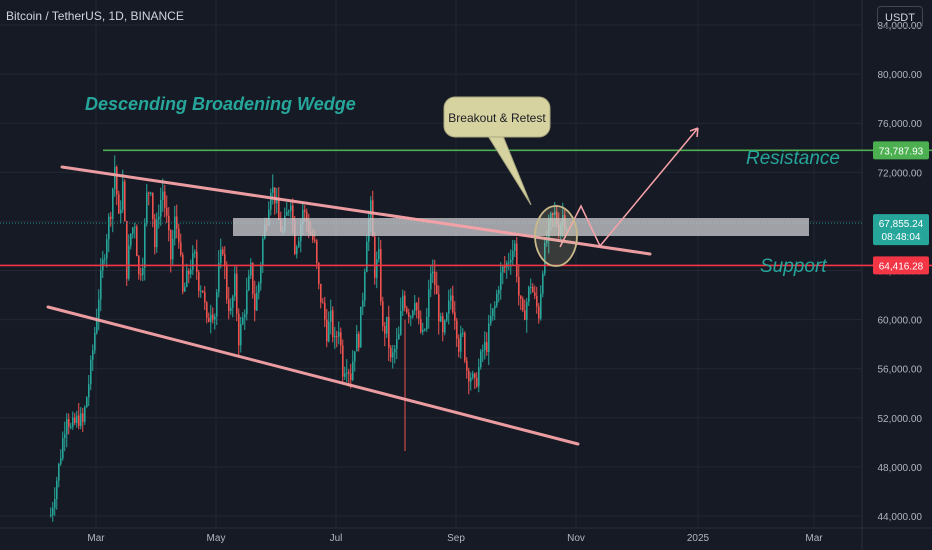 The width and height of the screenshot is (932, 550). Describe the element at coordinates (95, 16) in the screenshot. I see `chart-header-title: Bitcoin / TetherUS, 1D, BINANCE` at that location.